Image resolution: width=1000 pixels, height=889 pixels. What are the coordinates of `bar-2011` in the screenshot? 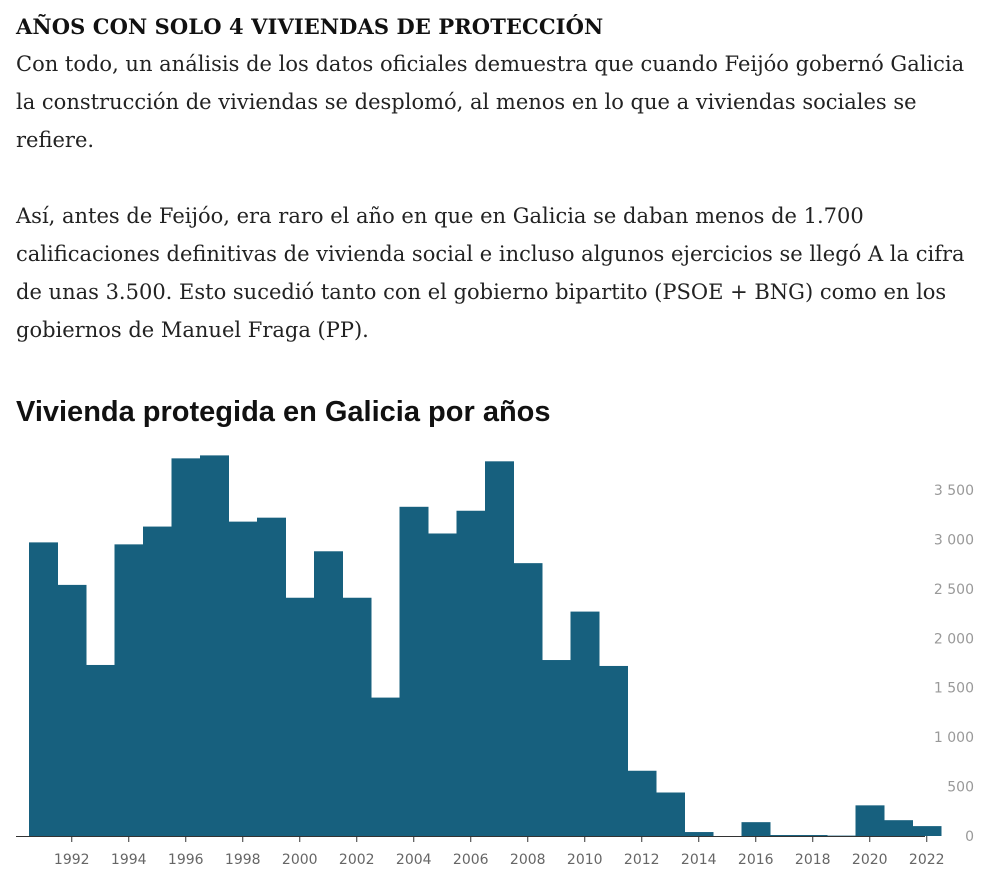 It's located at (613, 750).